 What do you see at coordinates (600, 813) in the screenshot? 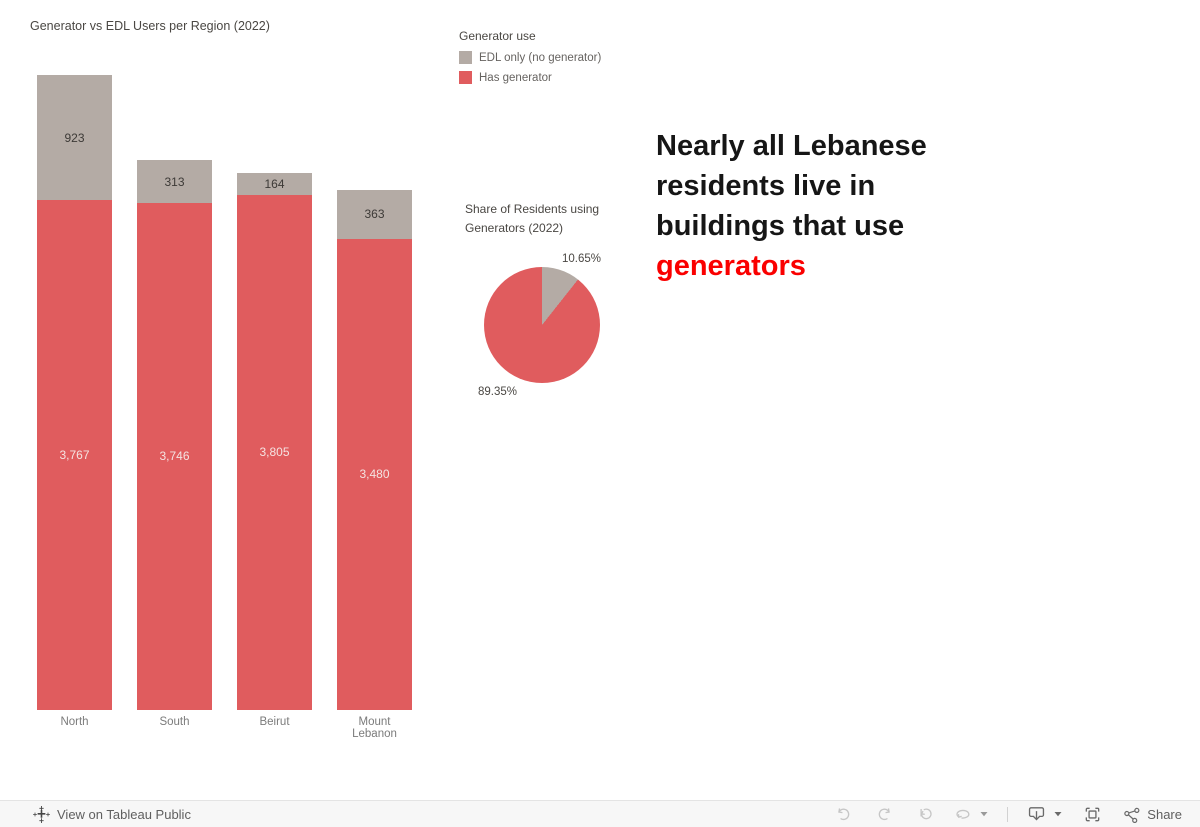
I see `tableau-toolbar: View on Tableau Public` at bounding box center [600, 813].